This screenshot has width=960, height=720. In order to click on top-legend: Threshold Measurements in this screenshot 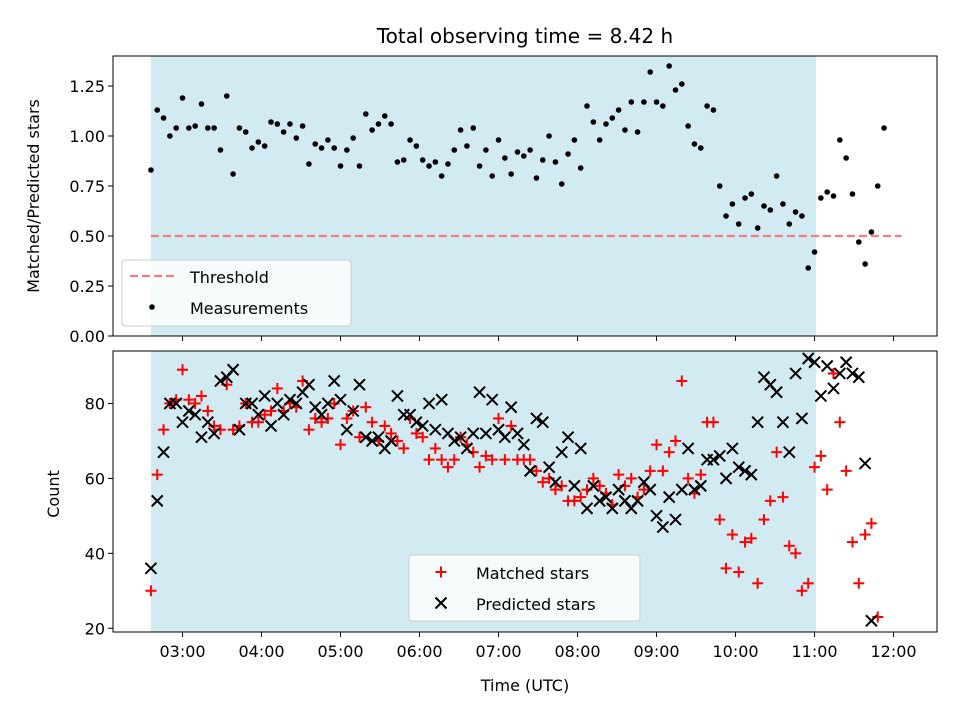, I will do `click(236, 293)`.